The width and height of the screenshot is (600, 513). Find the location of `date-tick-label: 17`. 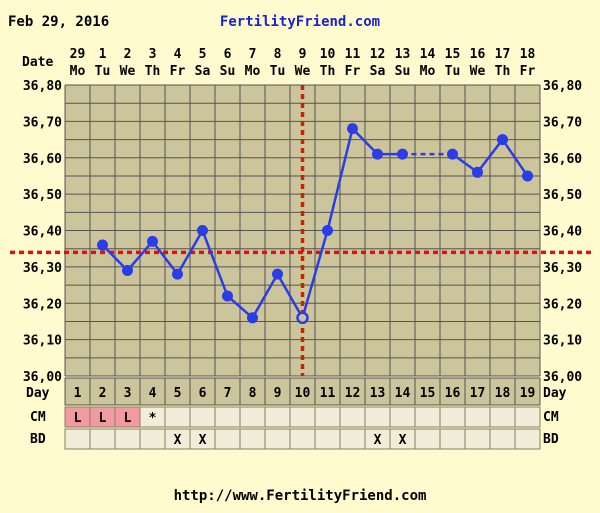

date-tick-label: 17 is located at coordinates (503, 54).